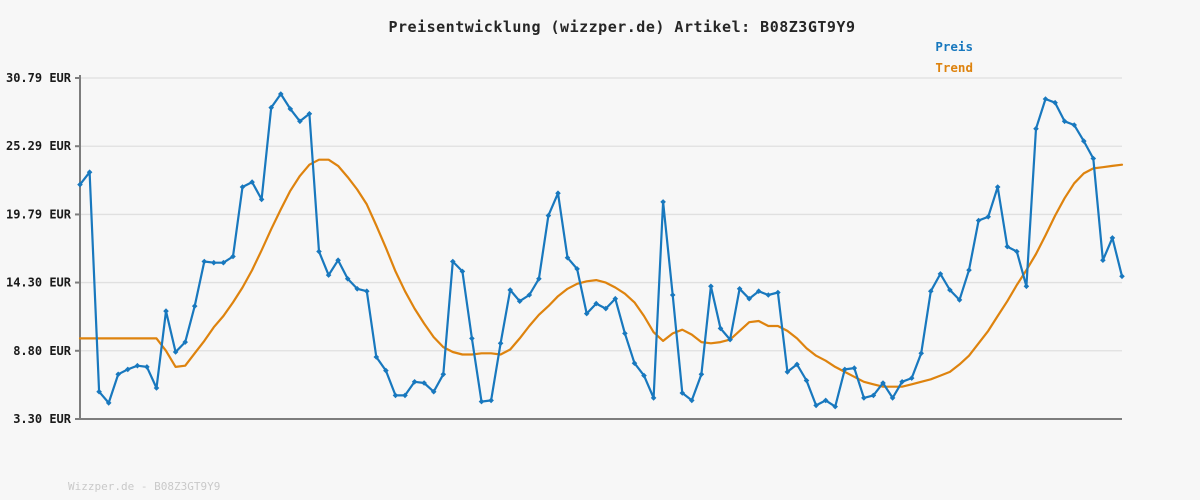 This screenshot has width=1200, height=500. What do you see at coordinates (42, 351) in the screenshot?
I see `y-axis-label: 8.80 EUR` at bounding box center [42, 351].